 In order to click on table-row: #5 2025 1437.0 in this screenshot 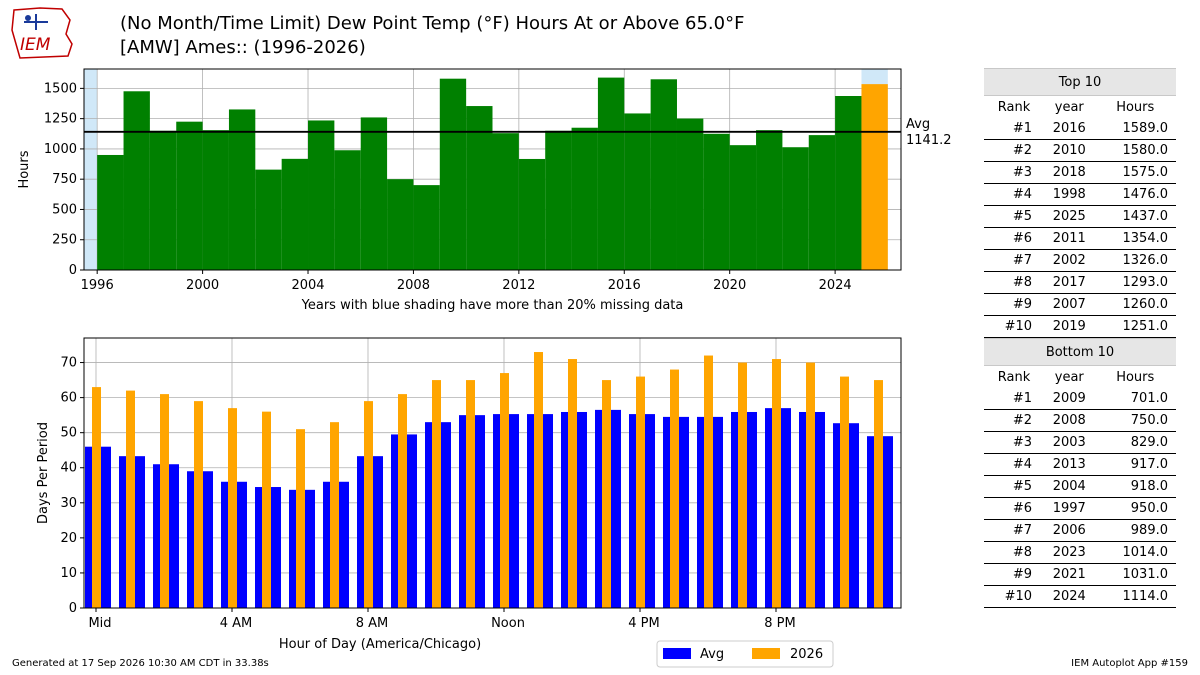, I will do `click(1080, 216)`.